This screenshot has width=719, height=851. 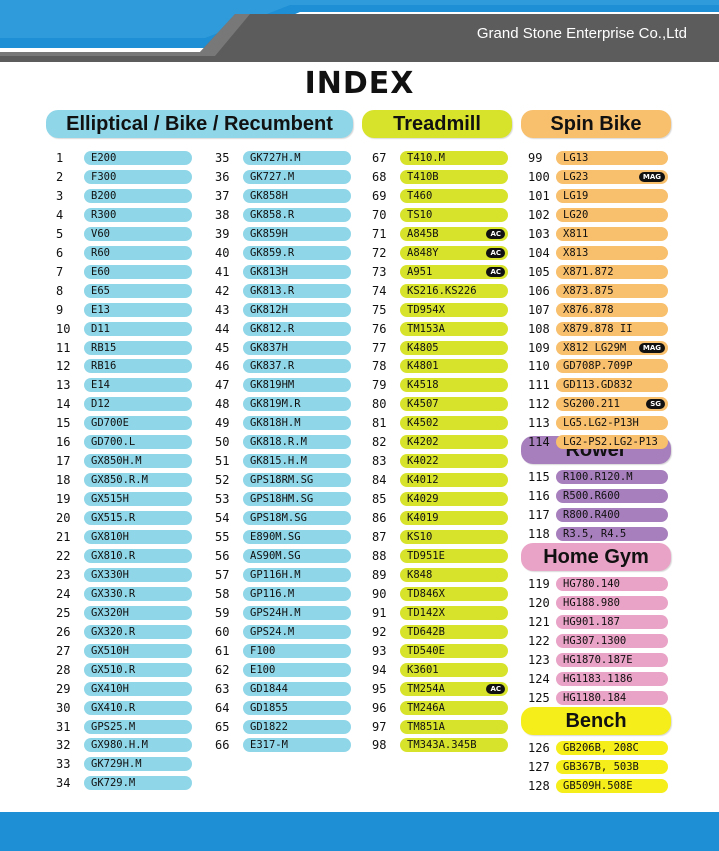 What do you see at coordinates (612, 442) in the screenshot?
I see `model-label: LG2-PS2.LG2-P13` at bounding box center [612, 442].